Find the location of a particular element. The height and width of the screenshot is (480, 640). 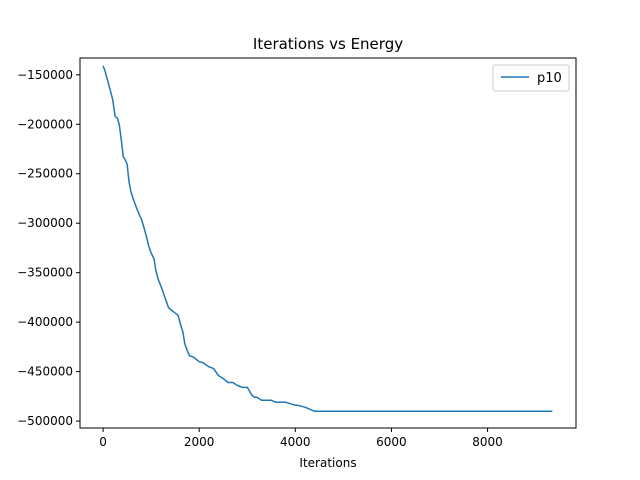

x-tick-label: 2000 is located at coordinates (199, 442).